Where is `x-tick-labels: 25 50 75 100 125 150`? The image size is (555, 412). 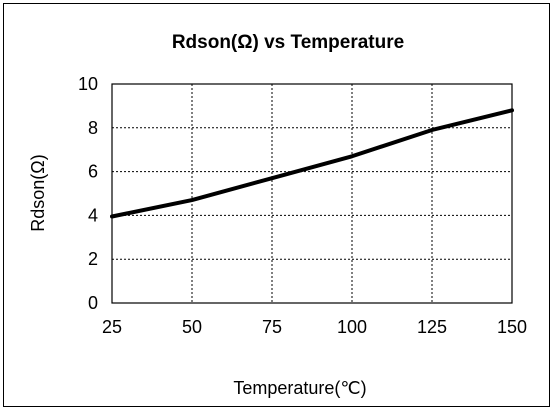
x-tick-labels: 25 50 75 100 125 150 is located at coordinates (314, 327).